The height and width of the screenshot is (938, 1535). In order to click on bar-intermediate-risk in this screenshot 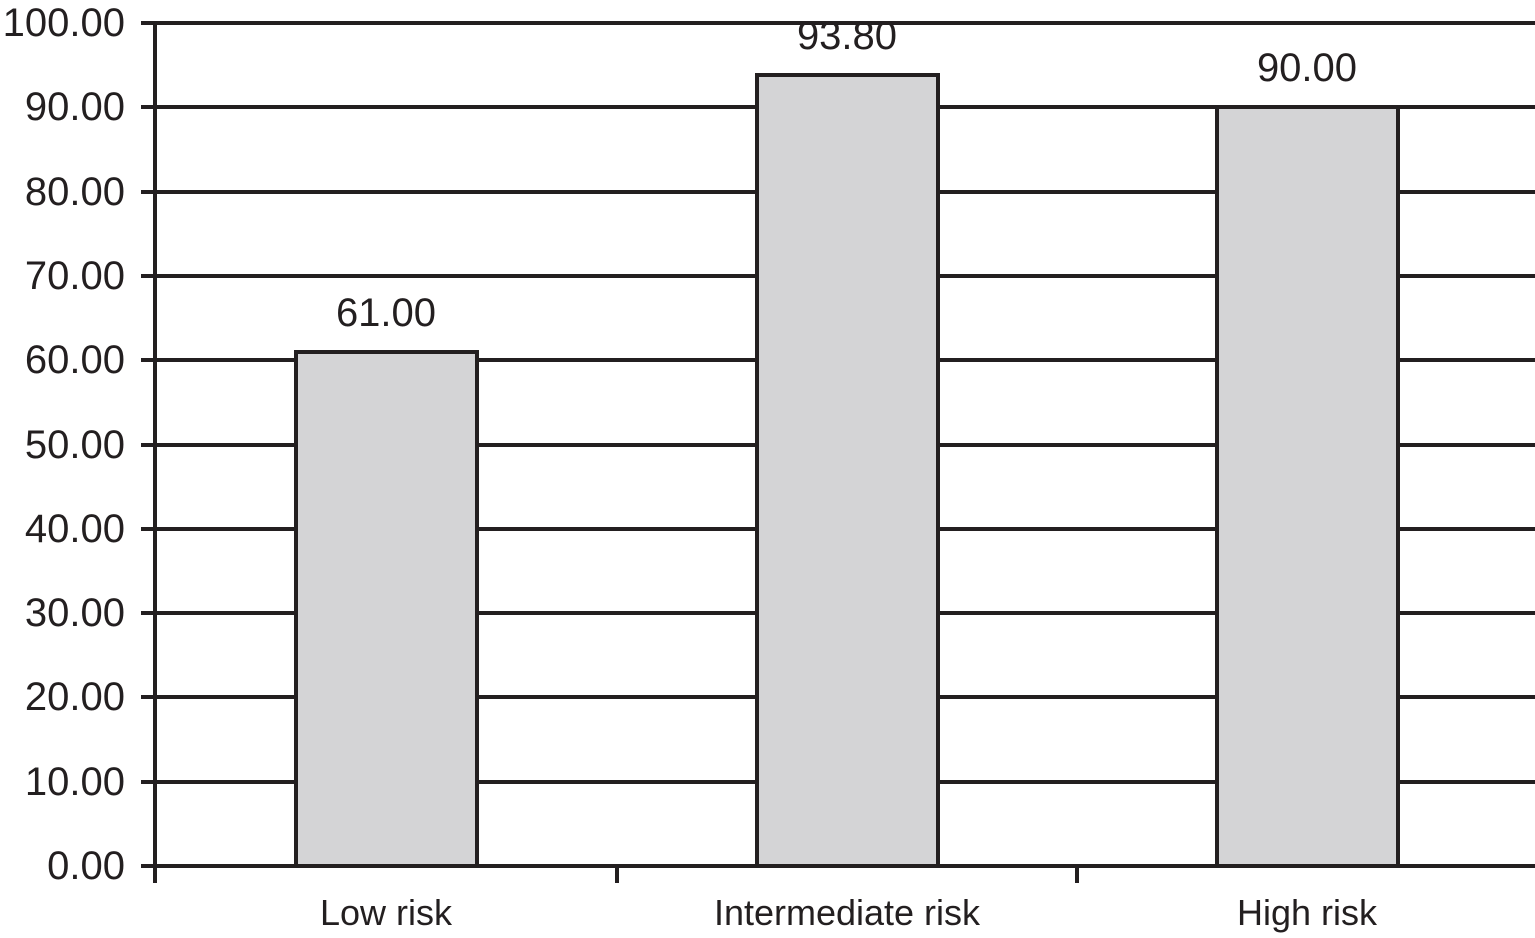, I will do `click(847, 470)`.